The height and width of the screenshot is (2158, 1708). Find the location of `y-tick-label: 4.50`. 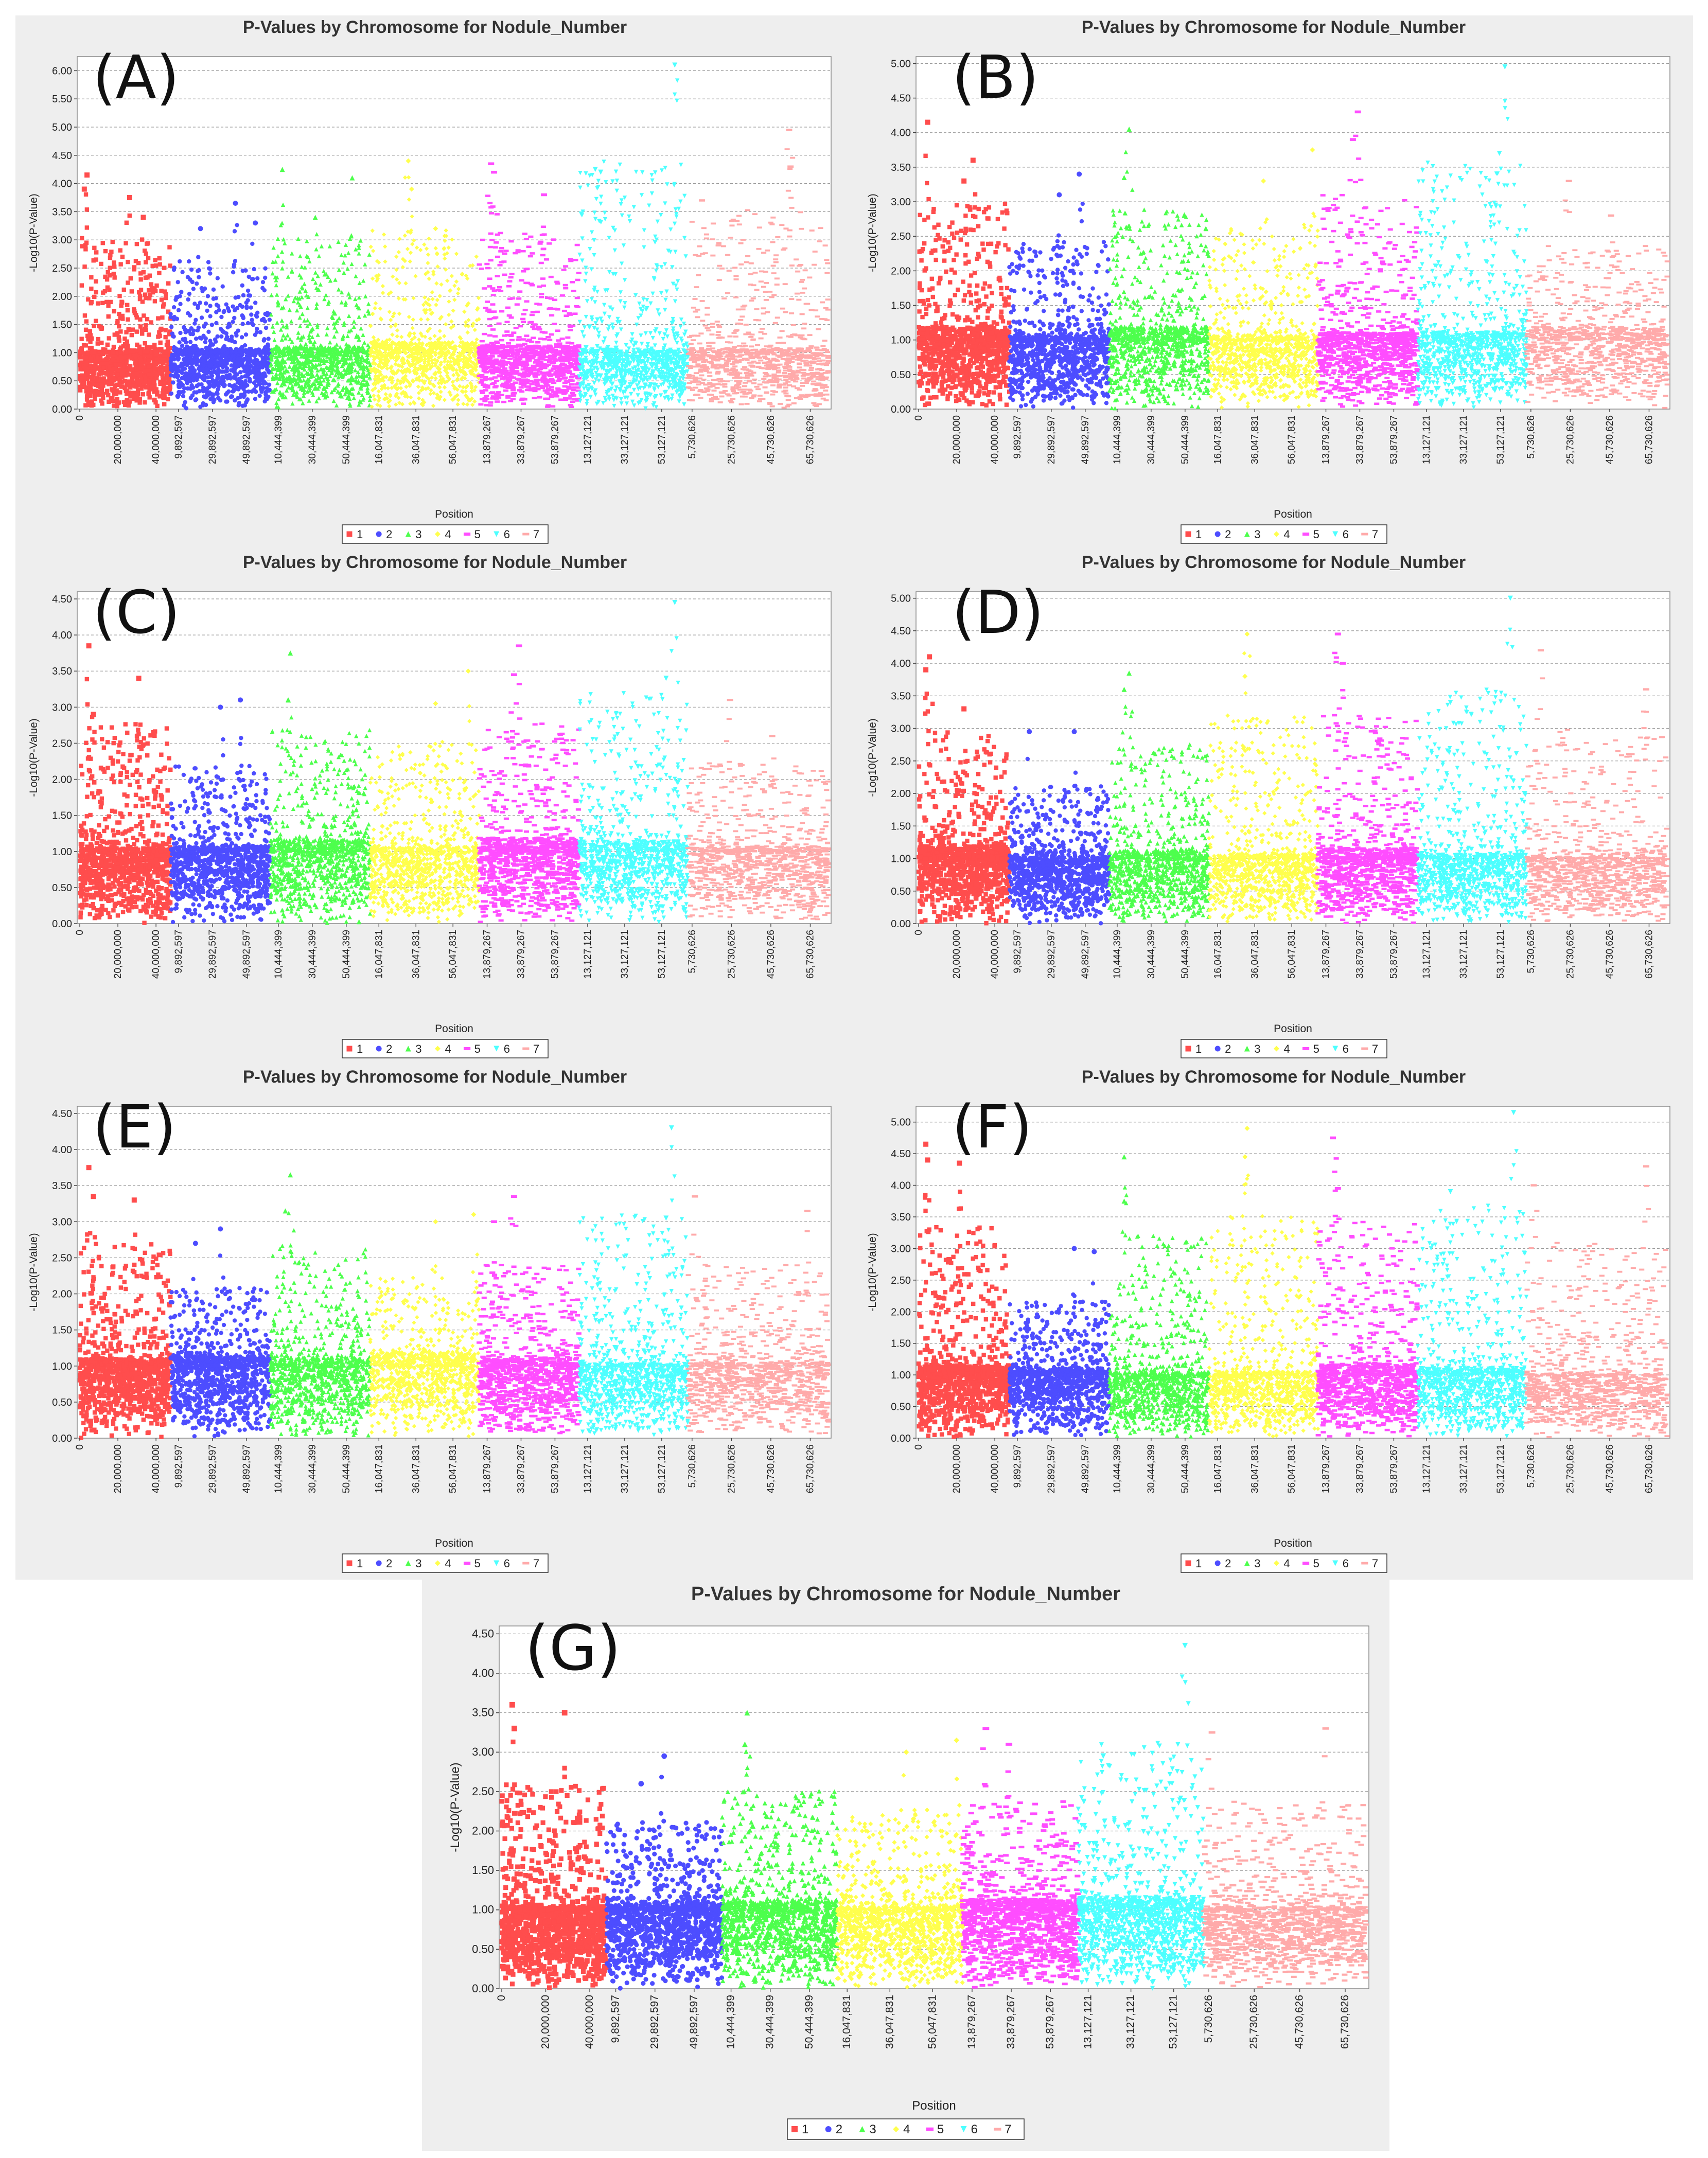

y-tick-label: 4.50 is located at coordinates (62, 156).